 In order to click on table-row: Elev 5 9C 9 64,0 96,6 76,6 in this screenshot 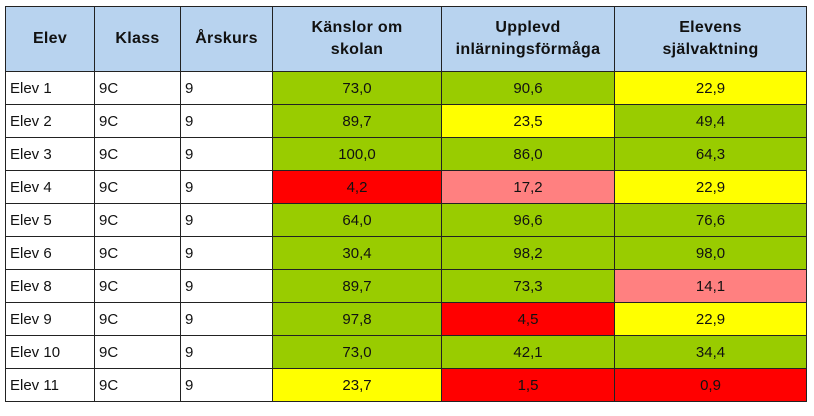, I will do `click(406, 220)`.